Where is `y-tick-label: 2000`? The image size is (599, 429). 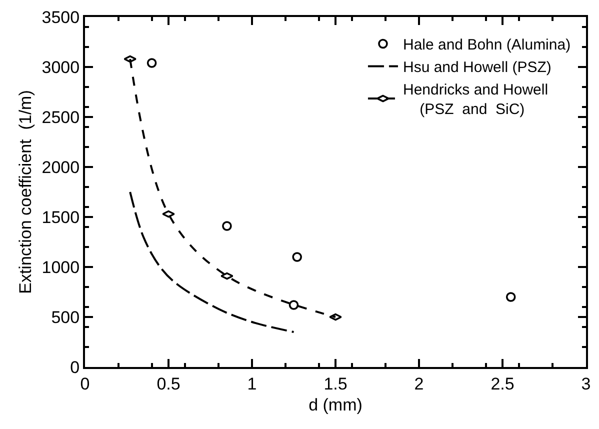 y-tick-label: 2000 is located at coordinates (61, 167).